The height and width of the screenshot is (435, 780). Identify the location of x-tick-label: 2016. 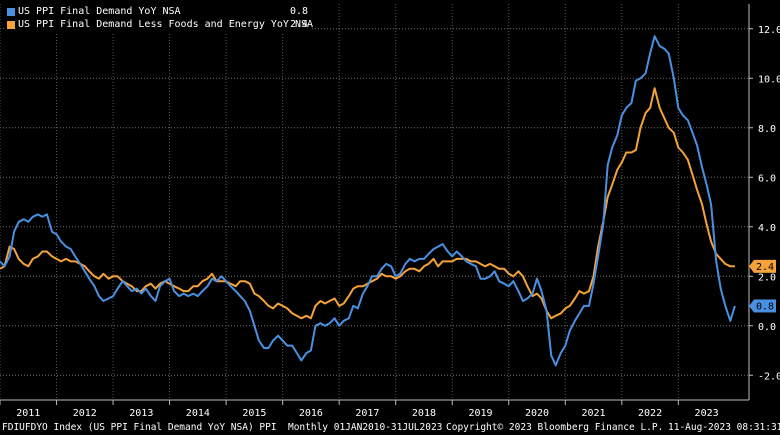
(311, 413).